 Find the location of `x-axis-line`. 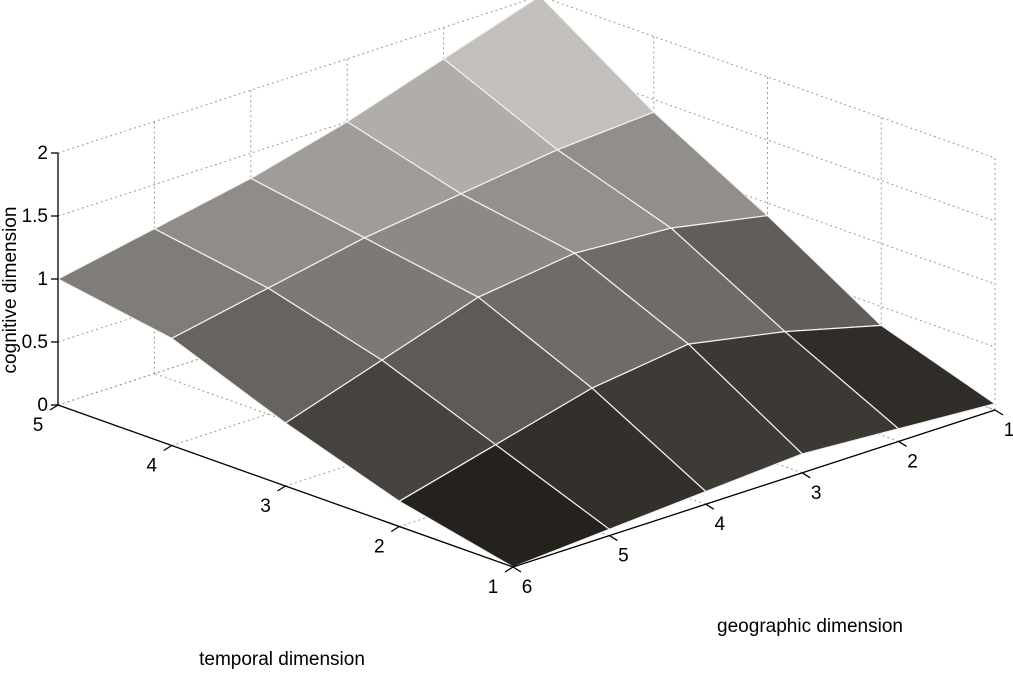

x-axis-line is located at coordinates (754, 488).